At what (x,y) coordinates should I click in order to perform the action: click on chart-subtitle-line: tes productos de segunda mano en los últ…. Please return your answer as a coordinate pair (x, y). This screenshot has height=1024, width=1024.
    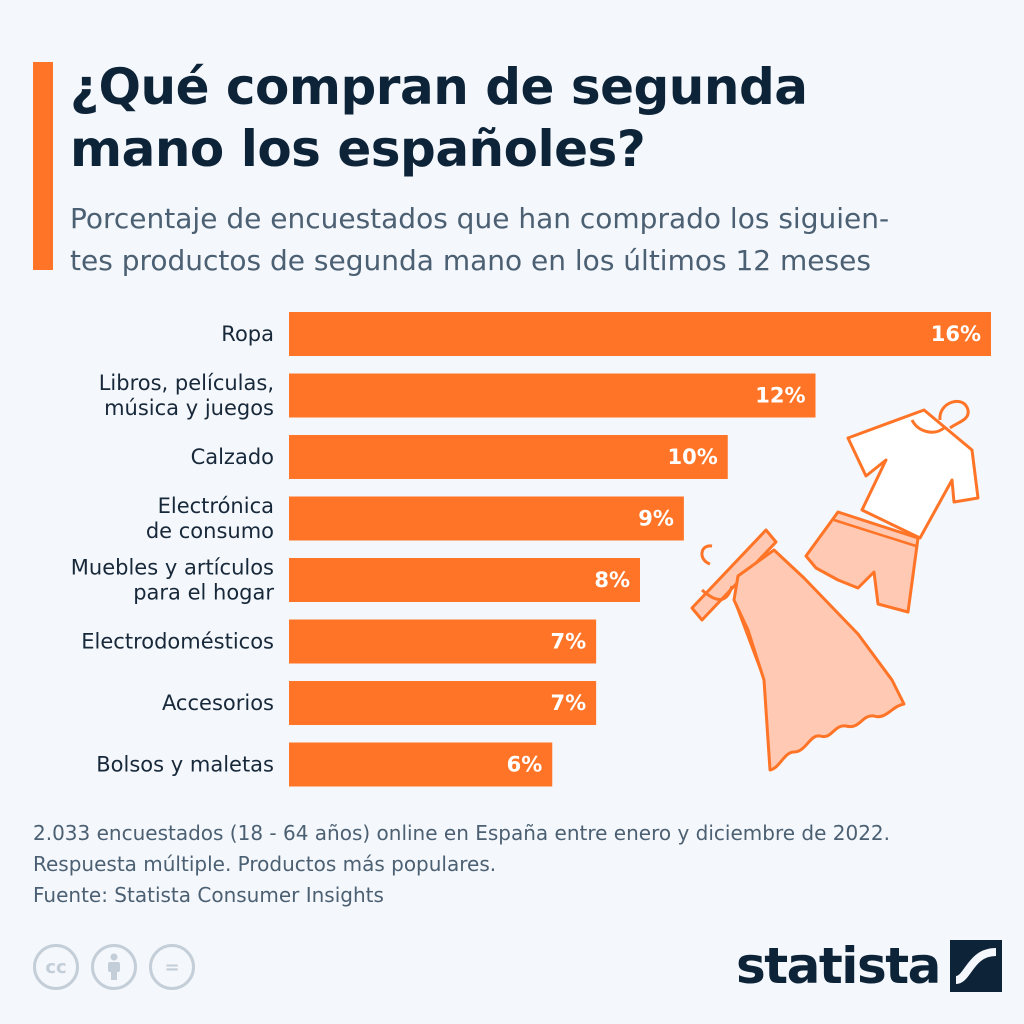
    Looking at the image, I should click on (470, 260).